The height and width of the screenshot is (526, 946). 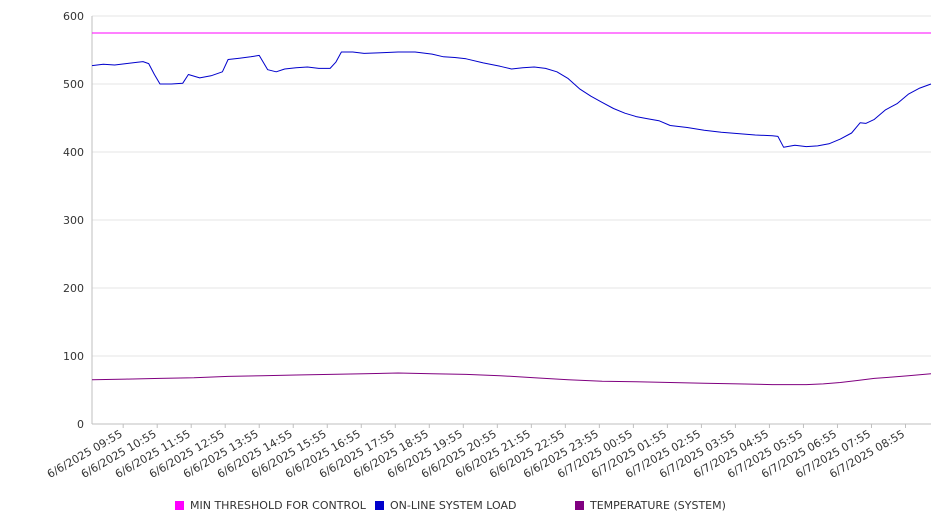 What do you see at coordinates (579, 505) in the screenshot?
I see `legend-swatch-temperature` at bounding box center [579, 505].